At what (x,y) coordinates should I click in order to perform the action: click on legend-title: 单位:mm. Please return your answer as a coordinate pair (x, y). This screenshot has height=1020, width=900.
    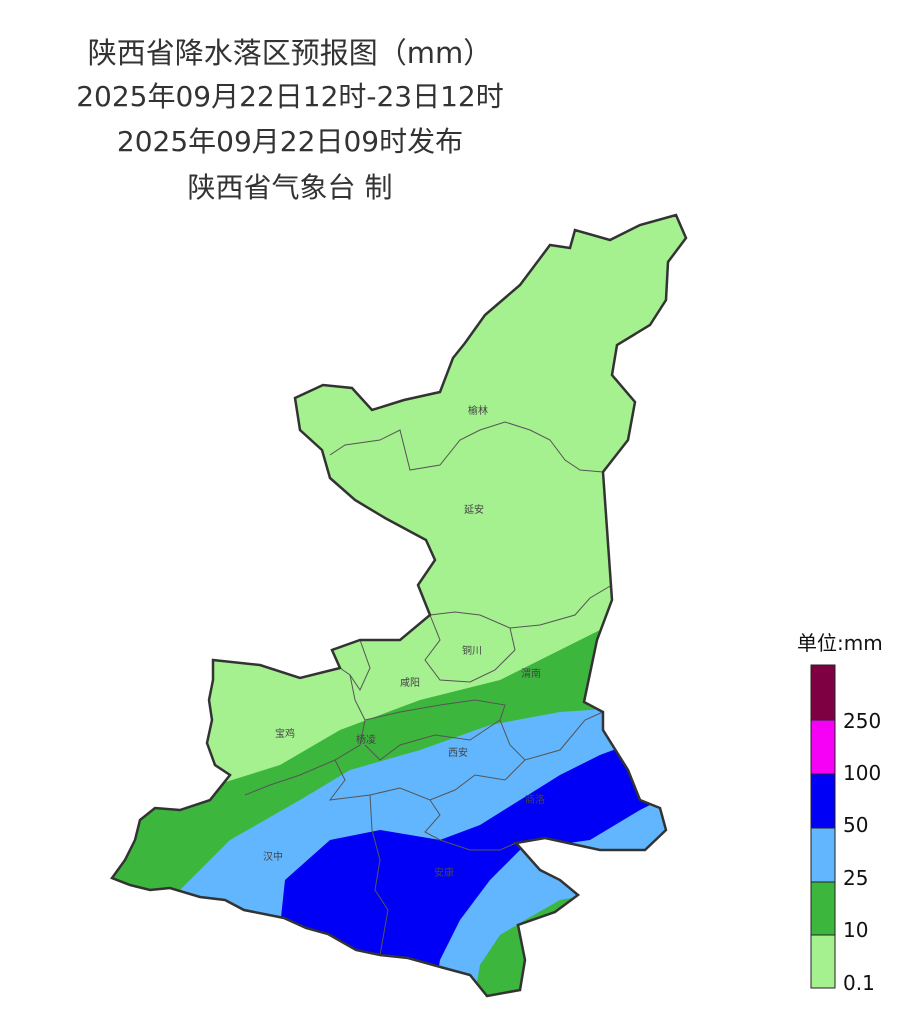
    Looking at the image, I should click on (840, 643).